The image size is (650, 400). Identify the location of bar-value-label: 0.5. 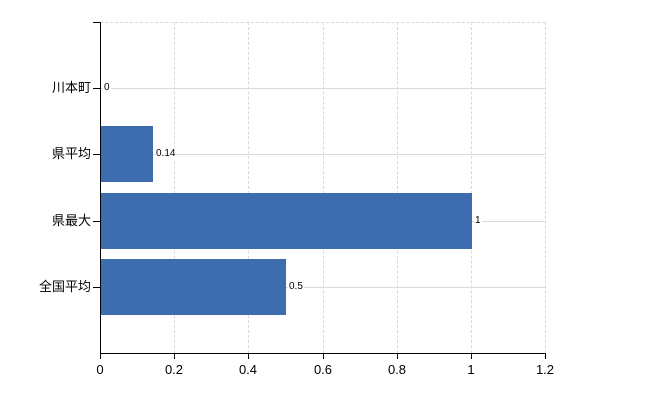
(296, 287).